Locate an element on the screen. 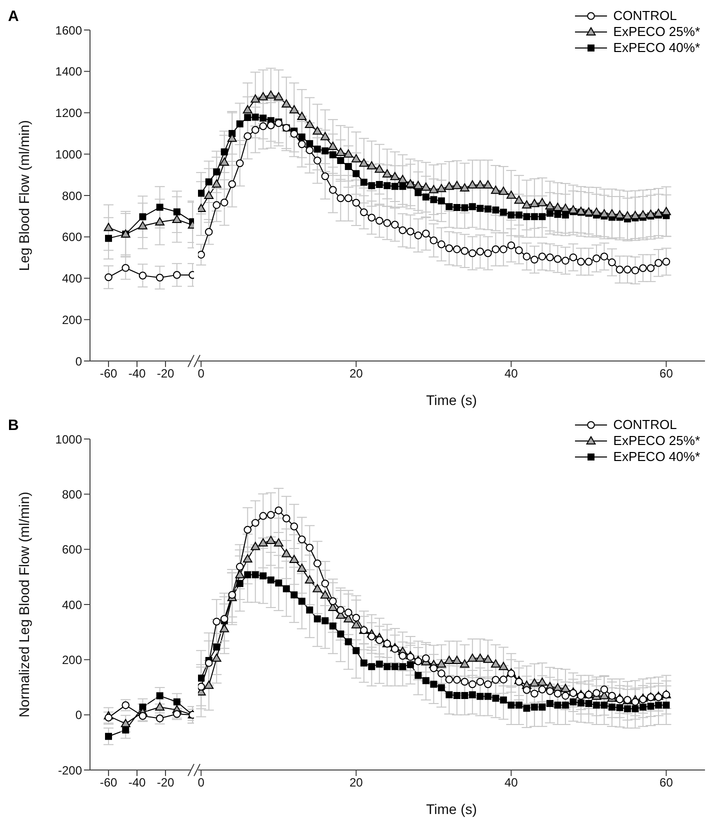  y-axis-title: Normalized Leg Blood Flow (ml/min) is located at coordinates (24, 605).